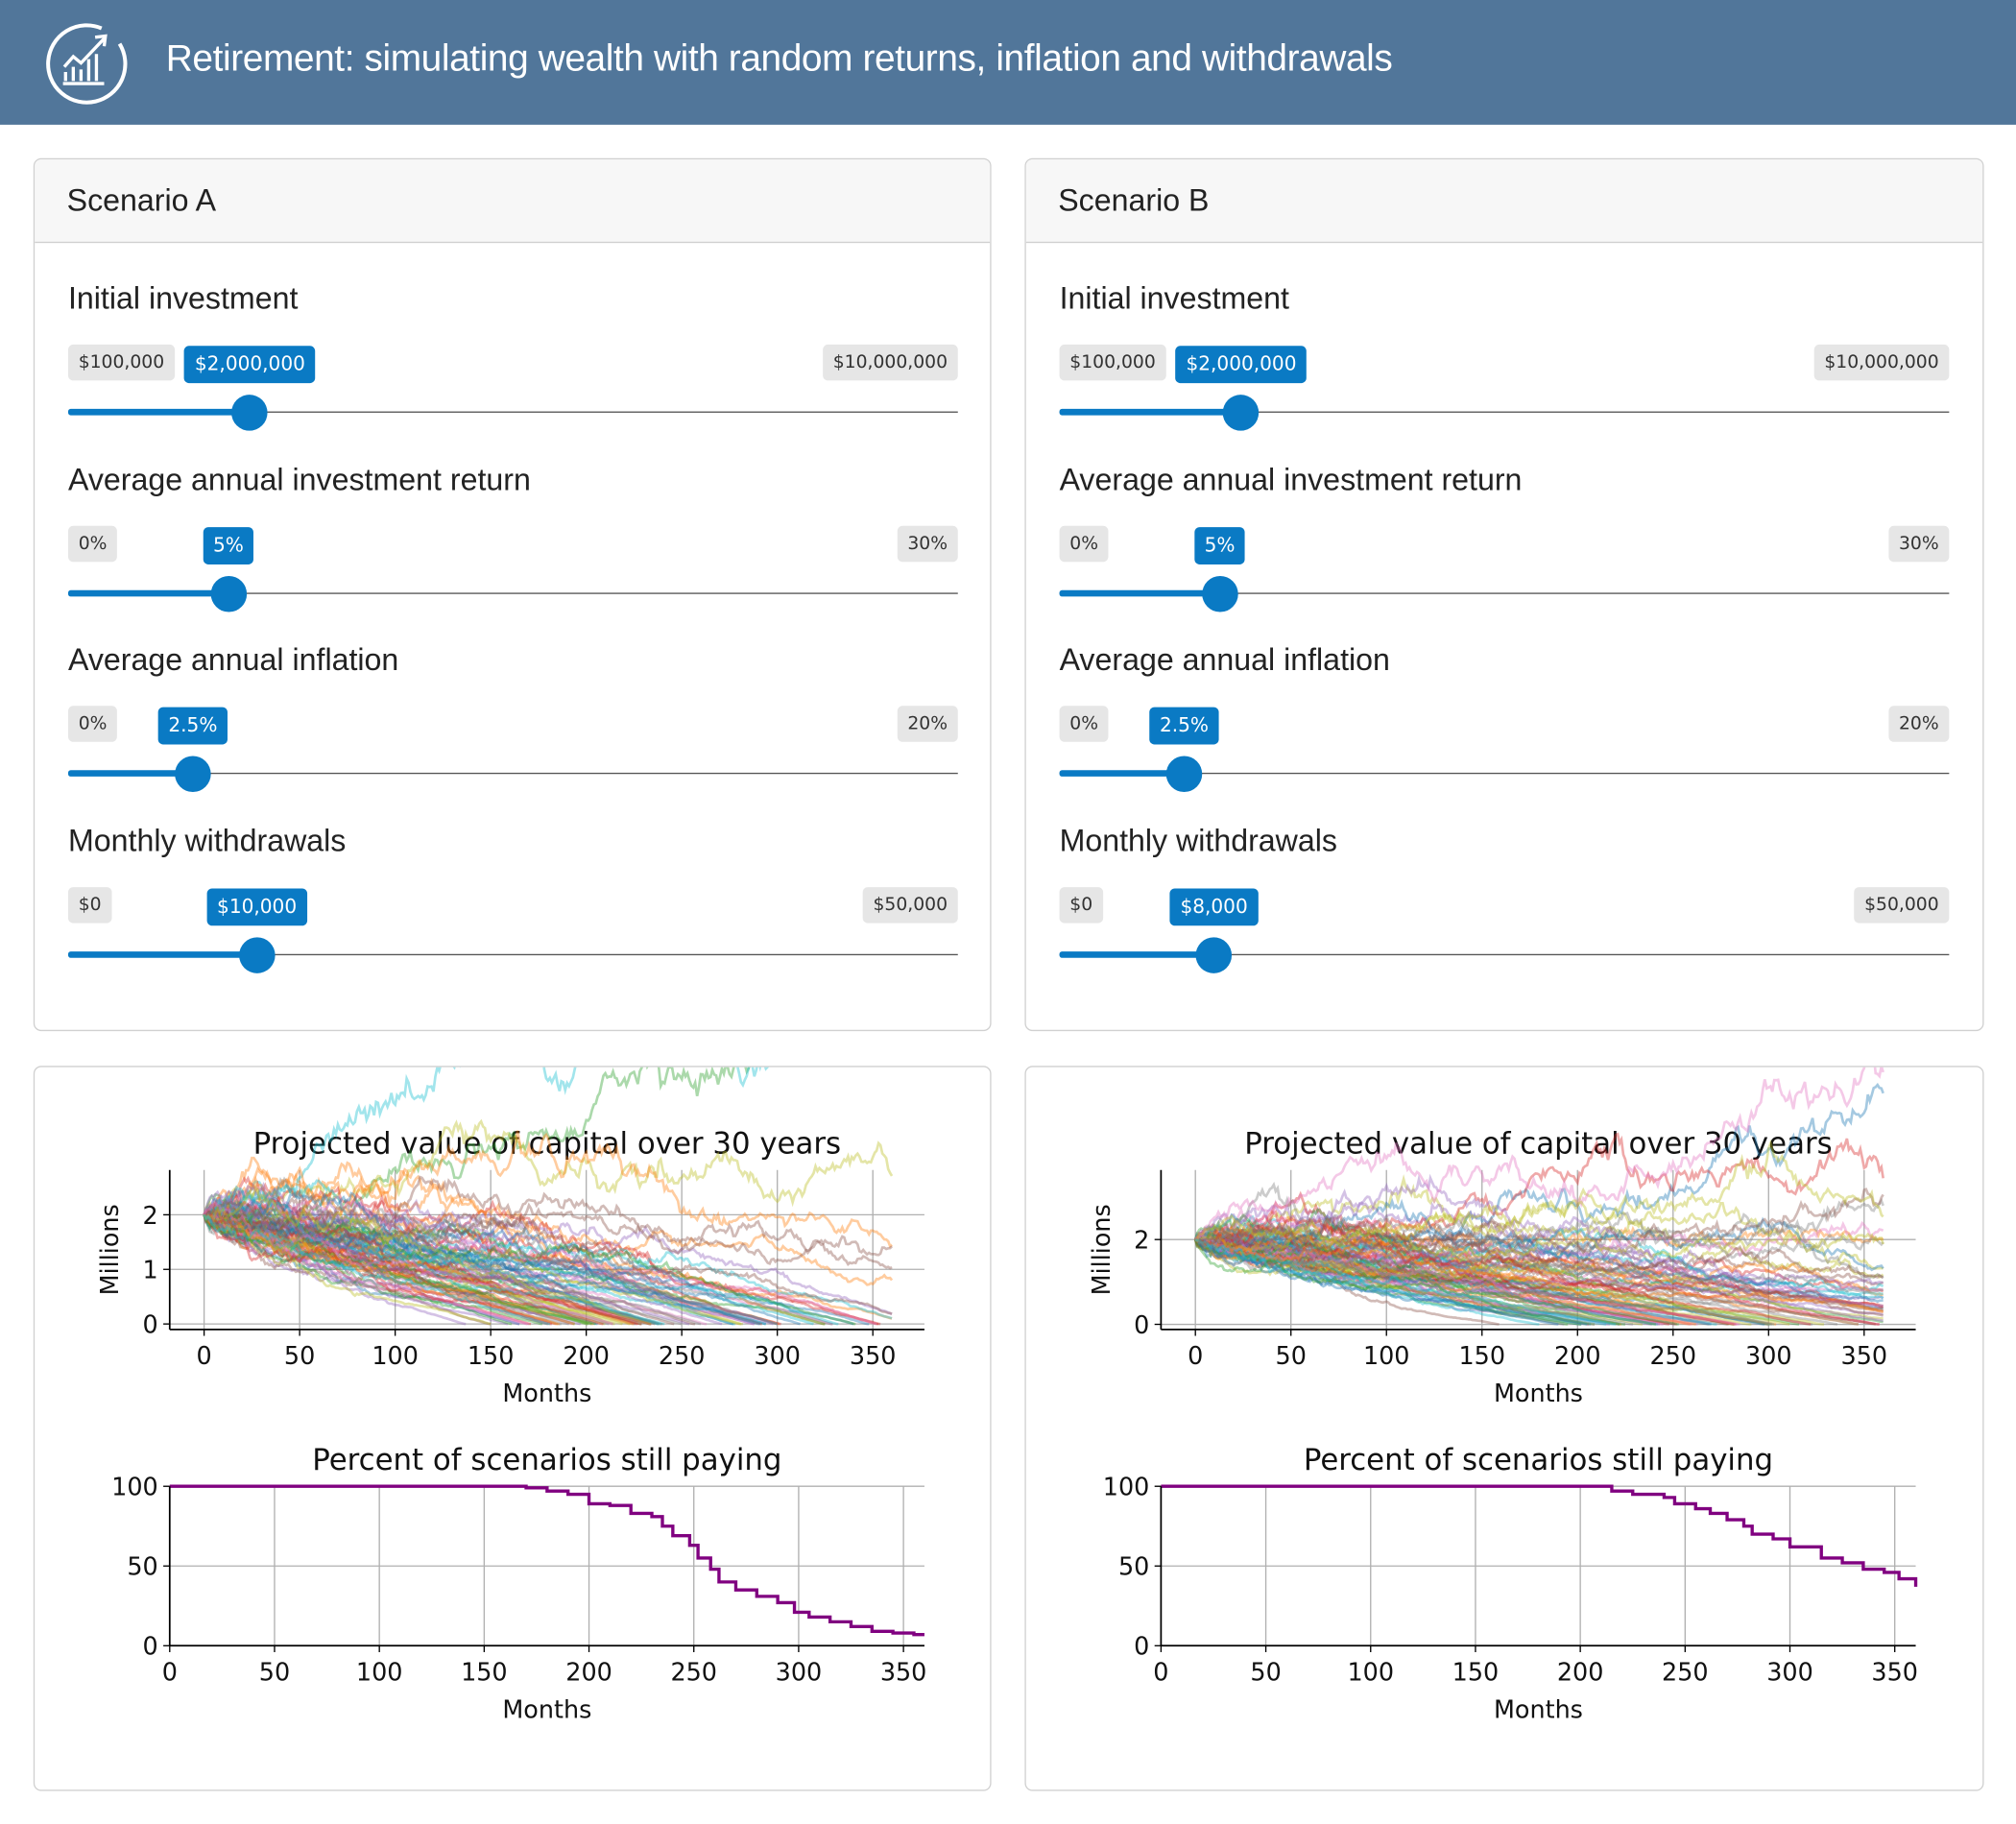 The width and height of the screenshot is (2016, 1824). I want to click on x-tick-label: 50, so click(1291, 1355).